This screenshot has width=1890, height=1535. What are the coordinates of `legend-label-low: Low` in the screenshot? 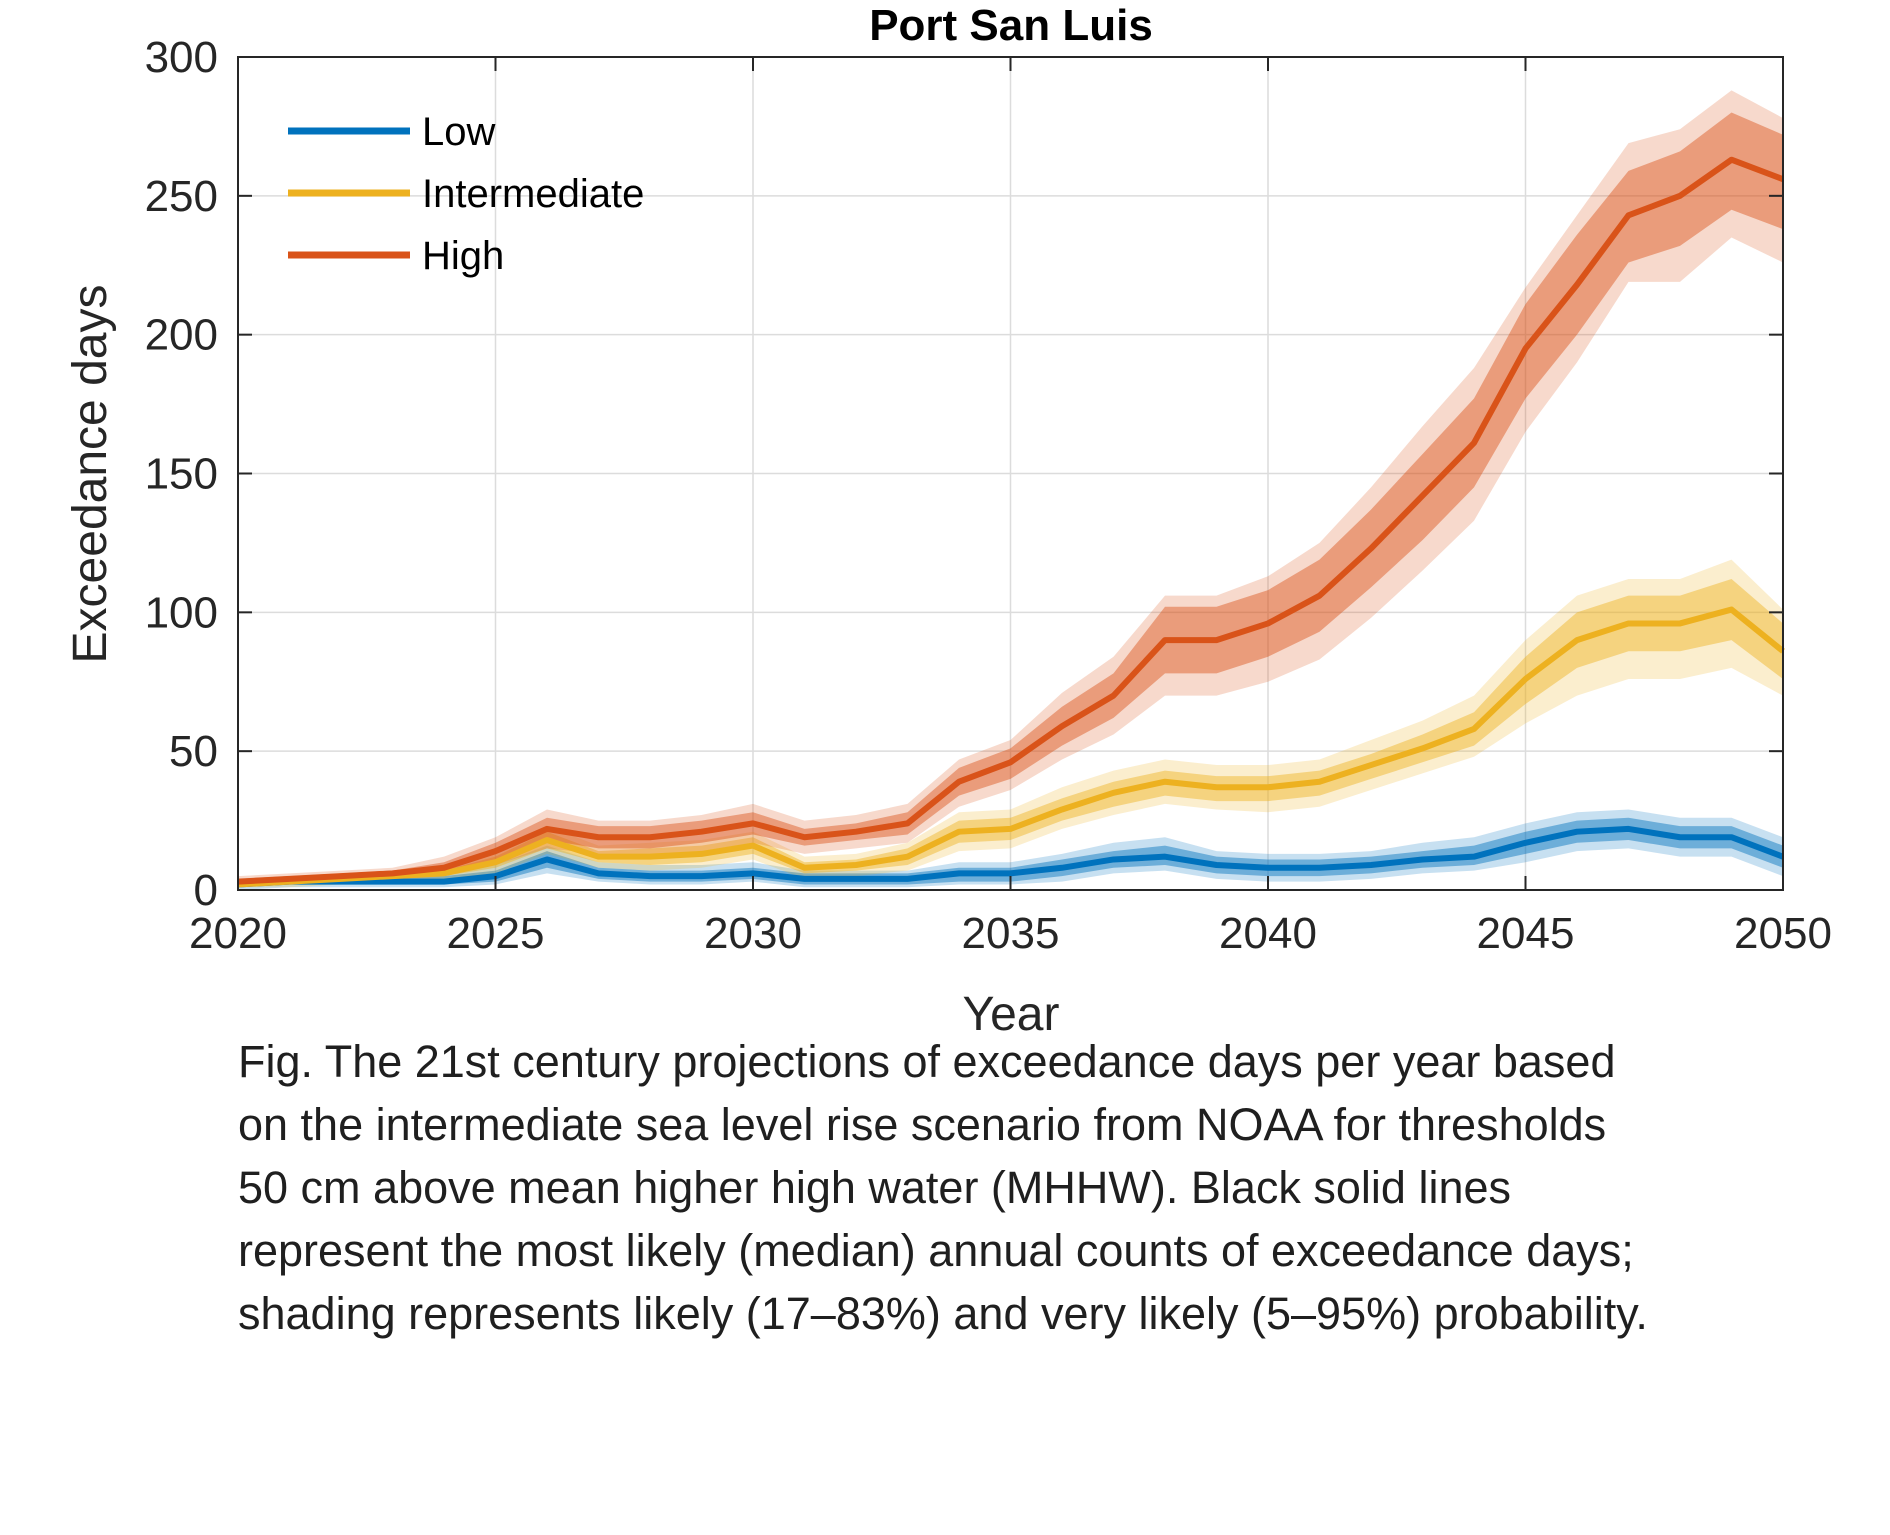 It's located at (458, 132).